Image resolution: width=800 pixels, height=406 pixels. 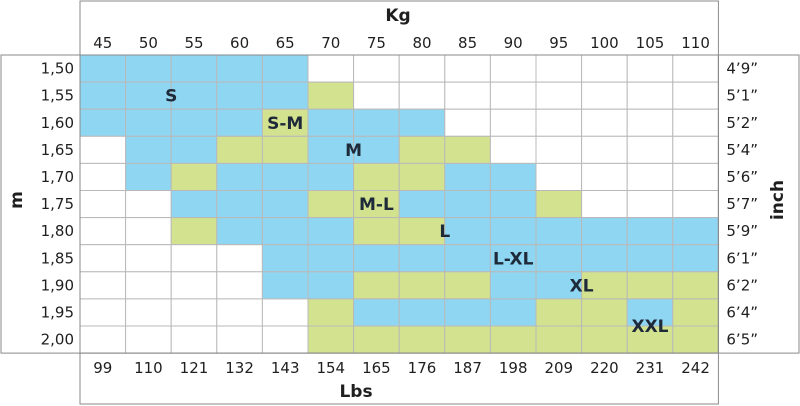 I want to click on lbs-tick-label: 176, so click(x=422, y=368).